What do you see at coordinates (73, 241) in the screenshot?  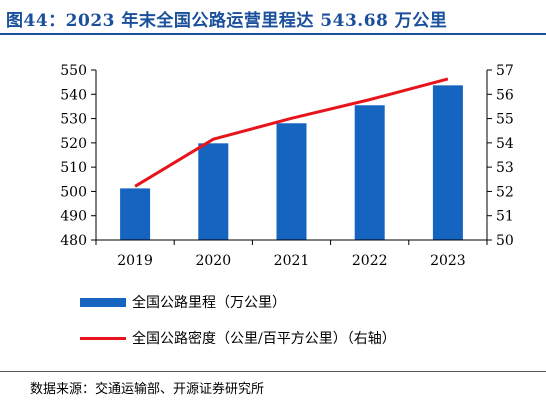 I see `y-left-tick-label: 480` at bounding box center [73, 241].